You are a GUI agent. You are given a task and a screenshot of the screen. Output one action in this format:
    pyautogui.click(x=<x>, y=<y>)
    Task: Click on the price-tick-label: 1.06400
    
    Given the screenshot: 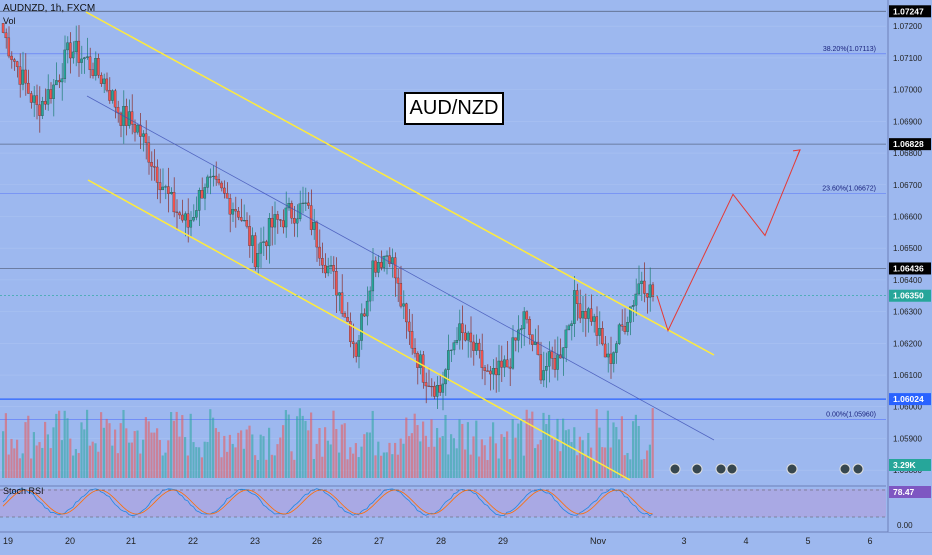 What is the action you would take?
    pyautogui.click(x=907, y=280)
    